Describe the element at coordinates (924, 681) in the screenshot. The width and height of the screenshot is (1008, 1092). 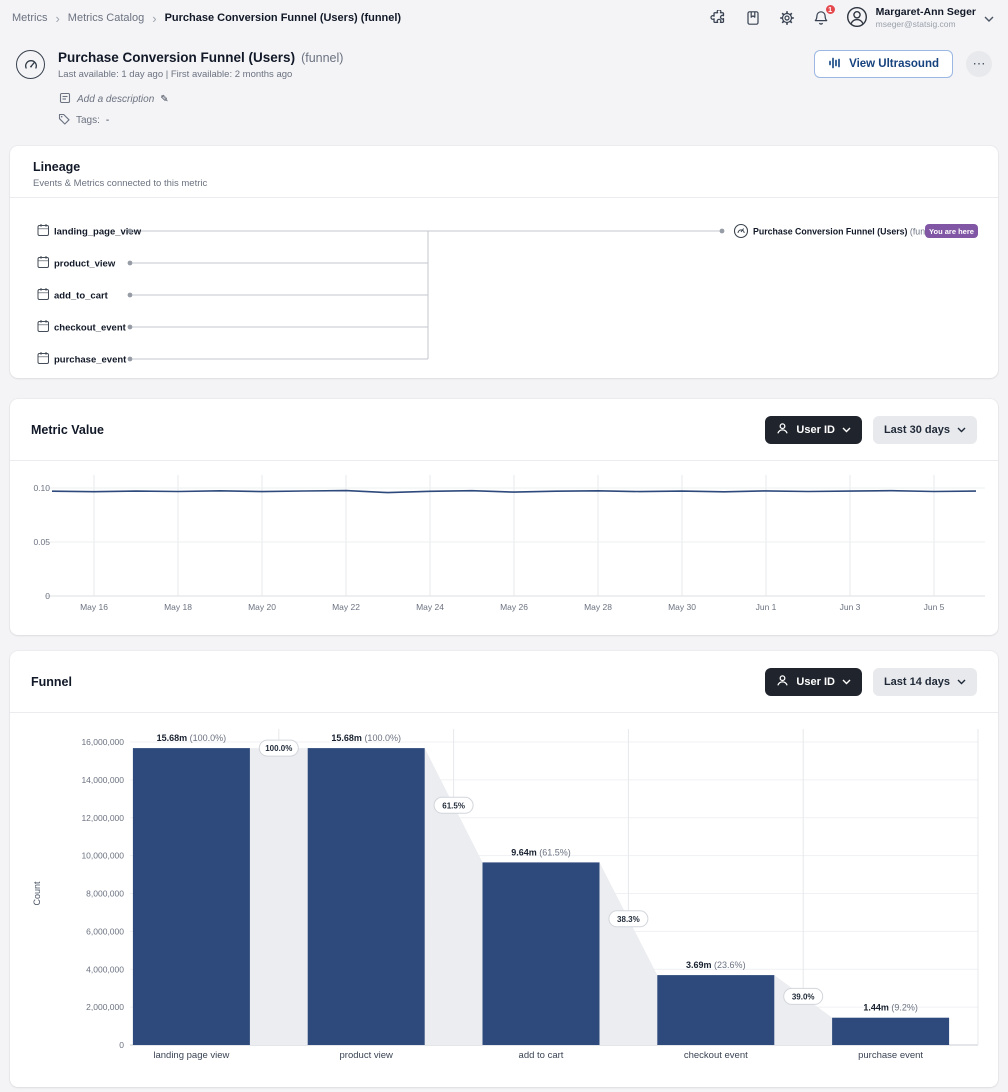
I see `funnel-date-range-selector: Last 14 days` at that location.